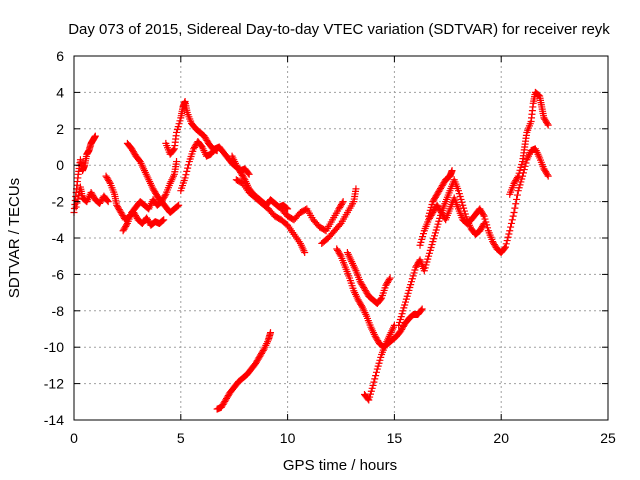 The height and width of the screenshot is (480, 640). Describe the element at coordinates (14, 238) in the screenshot. I see `y-axis-label: SDTVAR / TECUs` at that location.